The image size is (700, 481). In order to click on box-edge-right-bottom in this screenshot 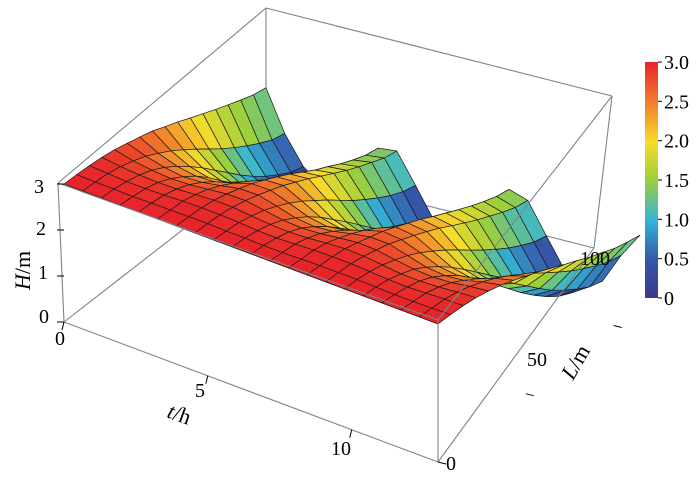, I will do `click(516, 355)`.